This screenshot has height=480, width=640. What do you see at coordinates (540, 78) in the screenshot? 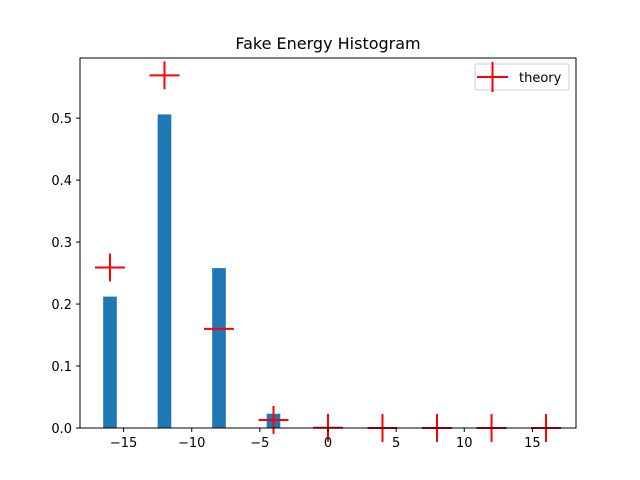
I see `legend-label-theory: theory` at bounding box center [540, 78].